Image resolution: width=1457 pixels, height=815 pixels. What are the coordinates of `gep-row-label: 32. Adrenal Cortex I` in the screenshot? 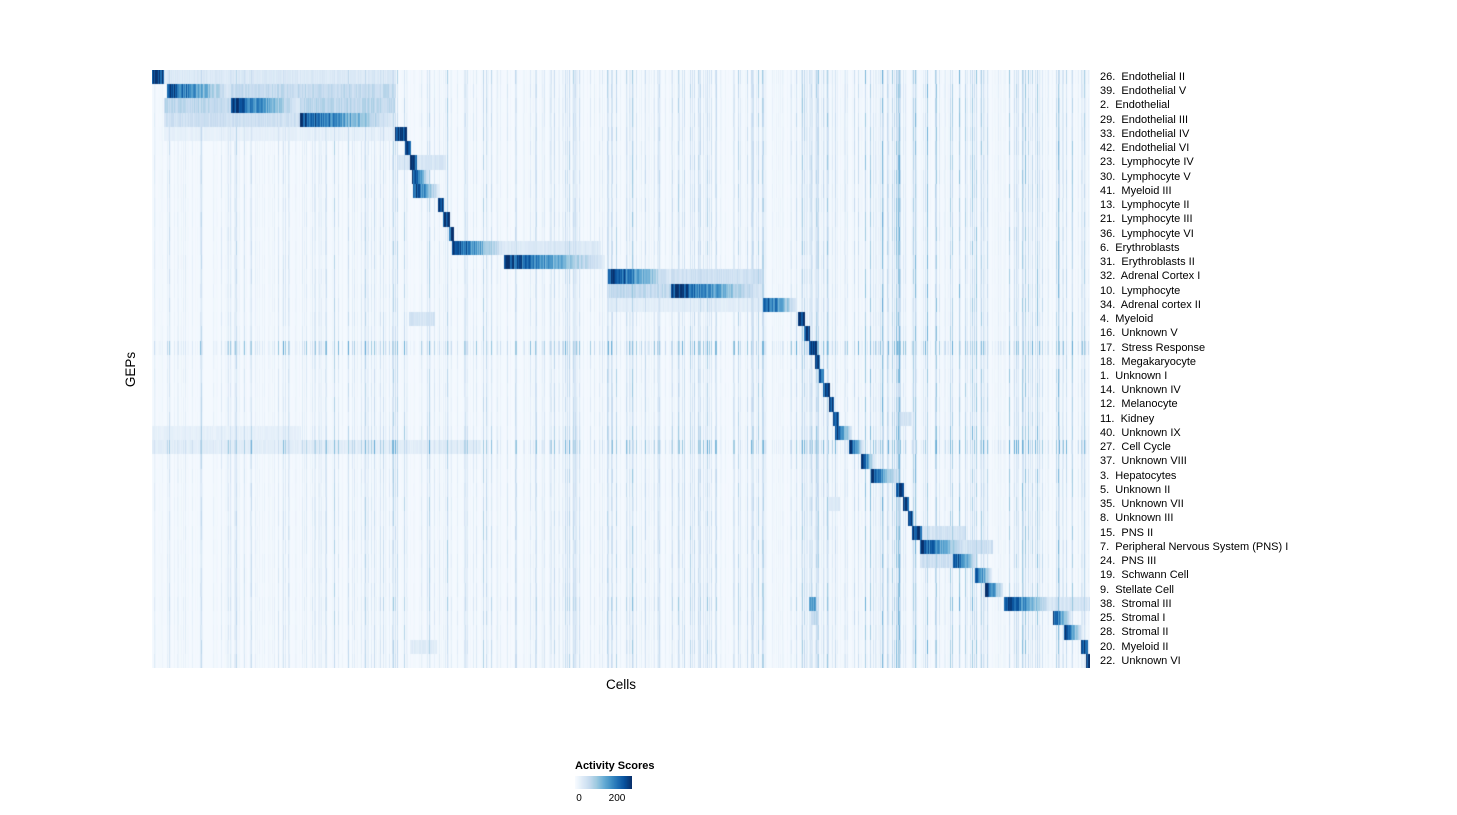 It's located at (1150, 276).